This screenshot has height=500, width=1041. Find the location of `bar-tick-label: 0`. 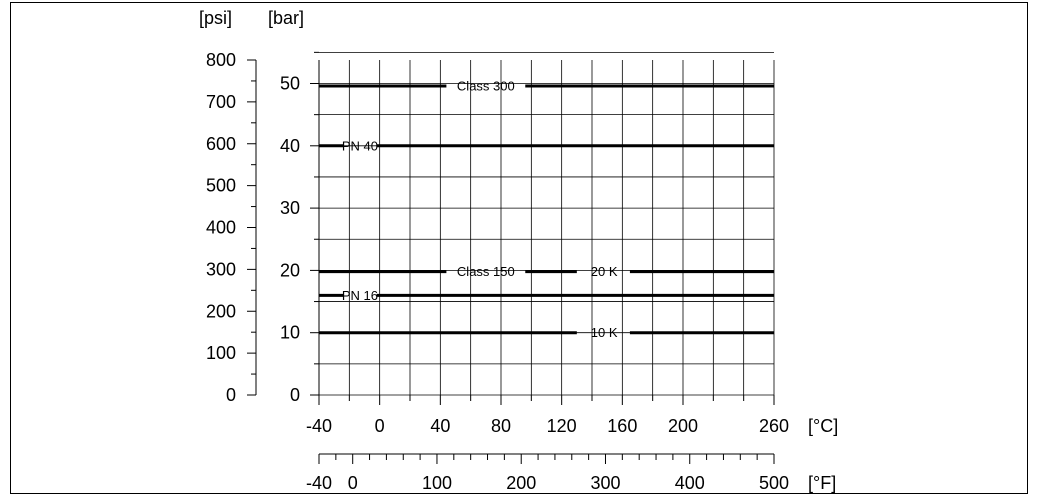

bar-tick-label: 0 is located at coordinates (295, 395).